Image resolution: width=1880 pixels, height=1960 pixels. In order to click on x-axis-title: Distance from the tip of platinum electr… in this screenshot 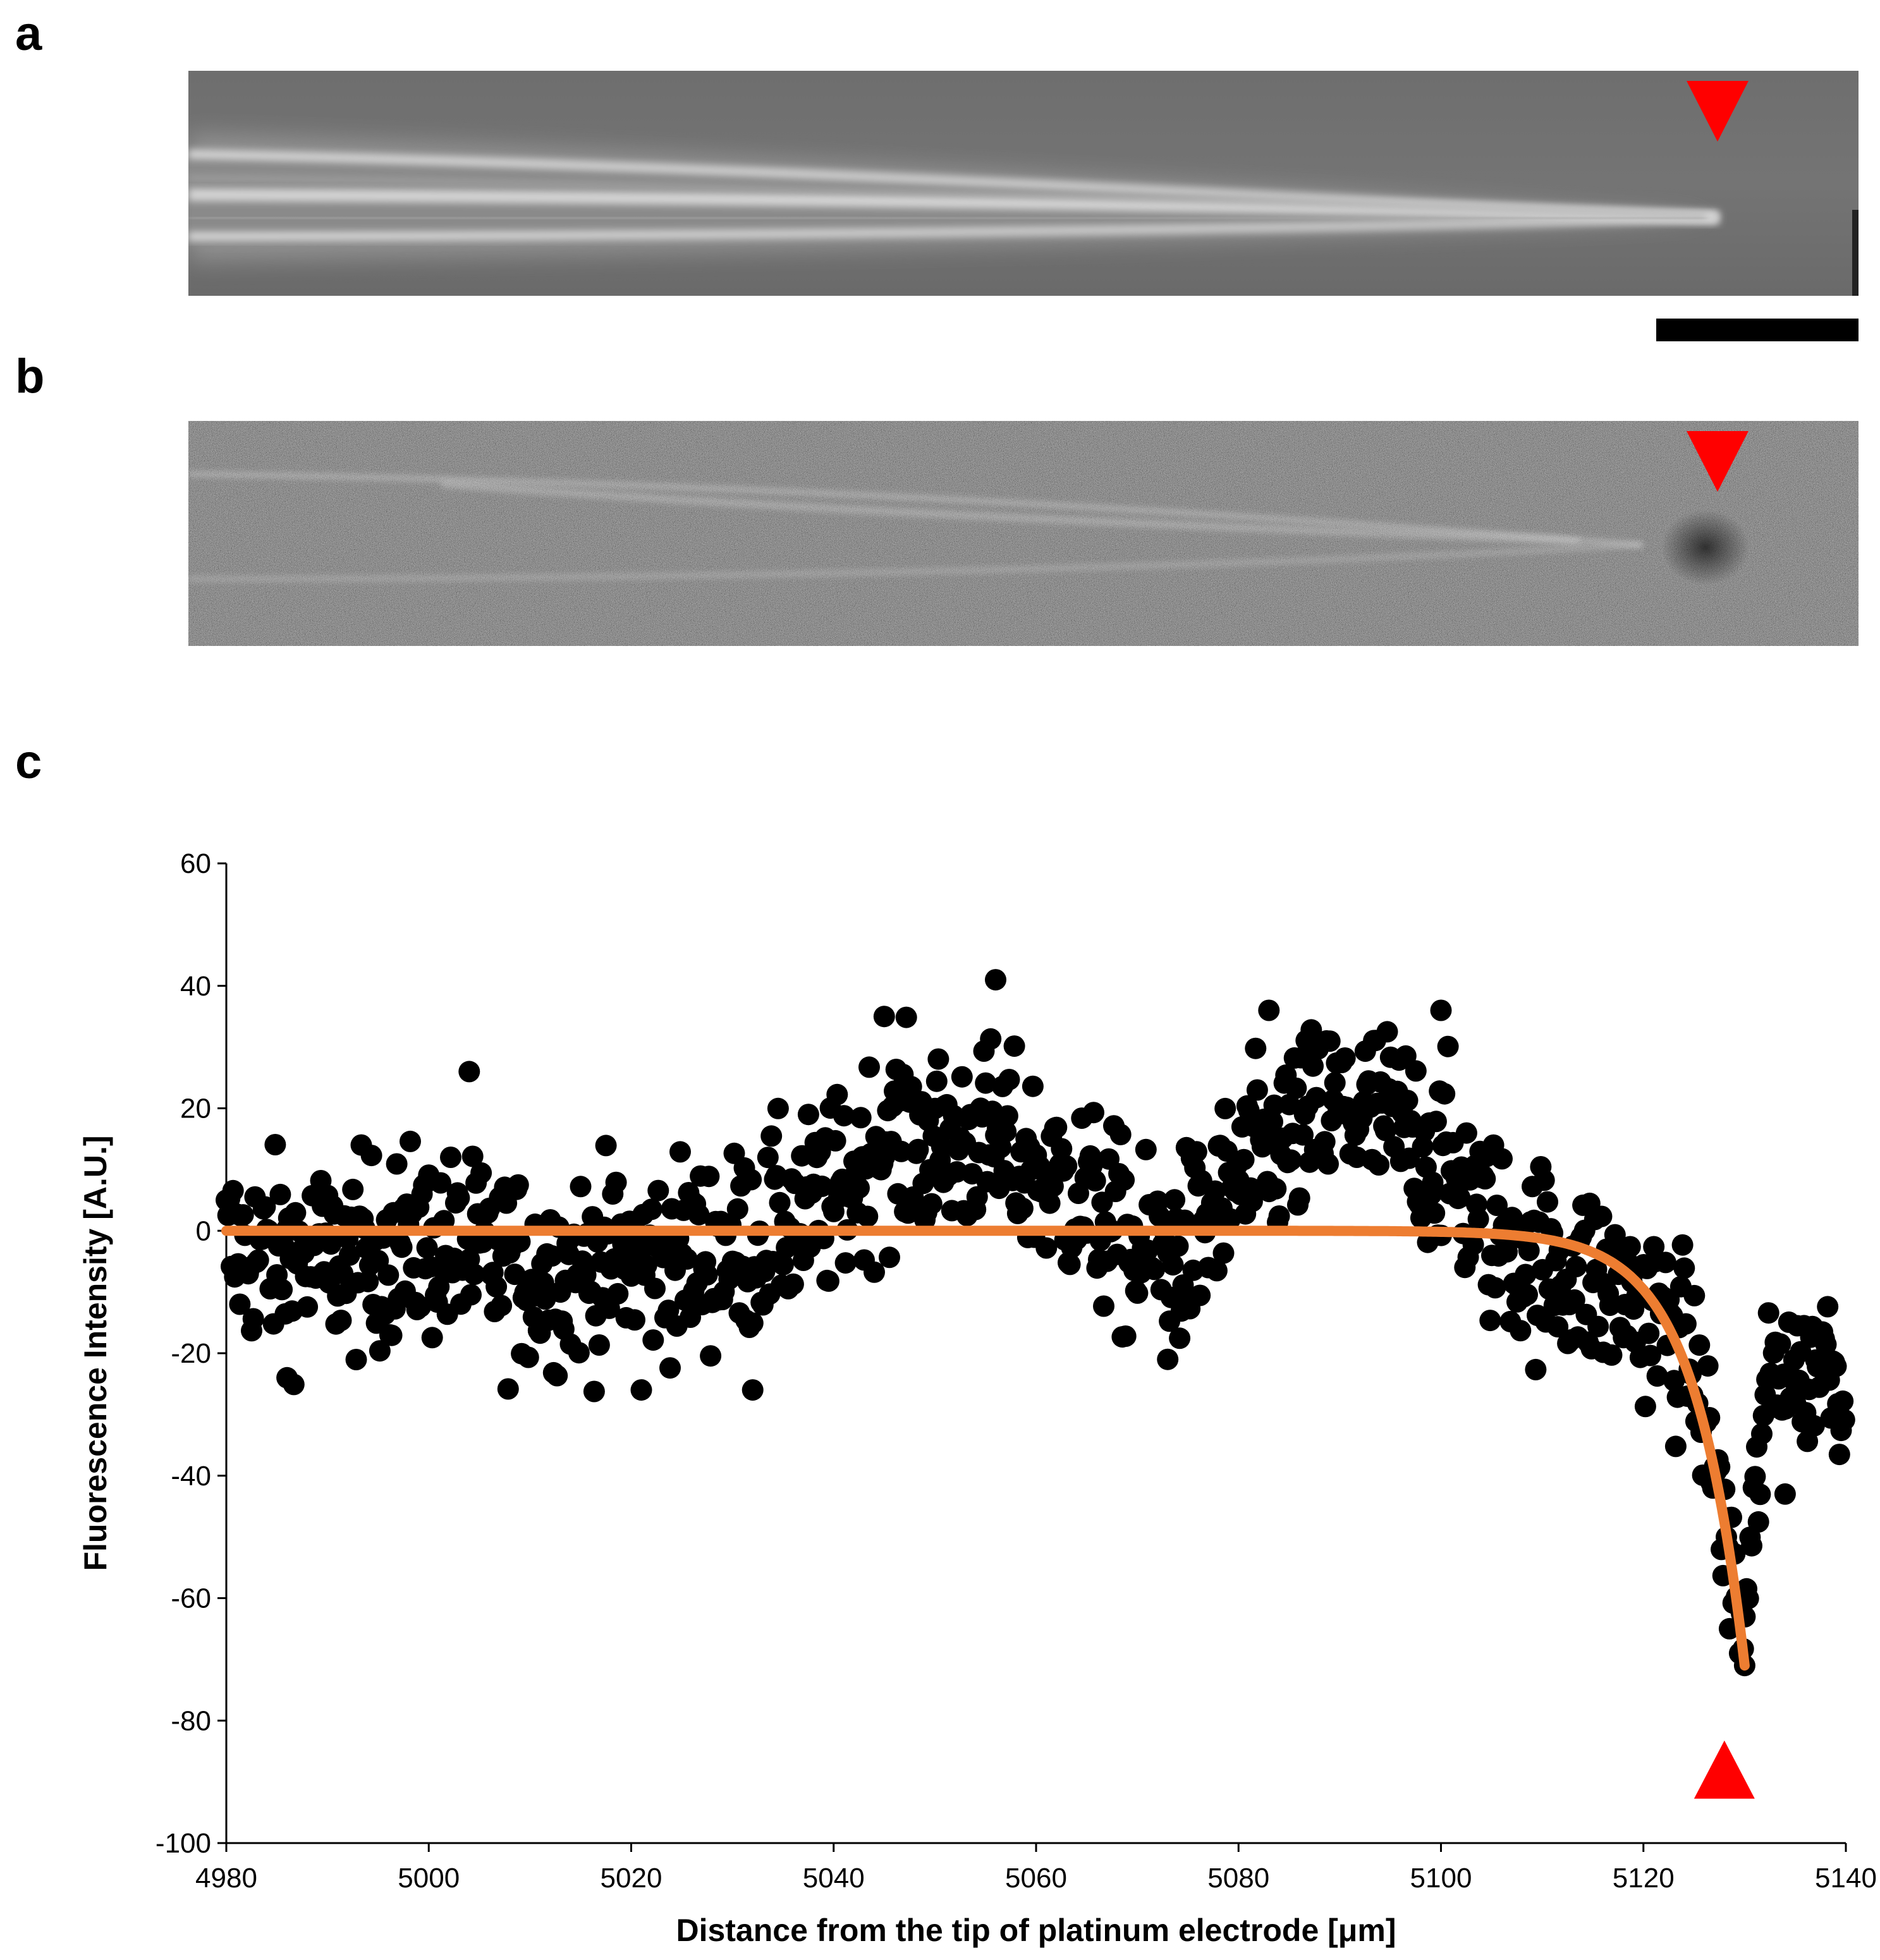, I will do `click(1036, 1930)`.